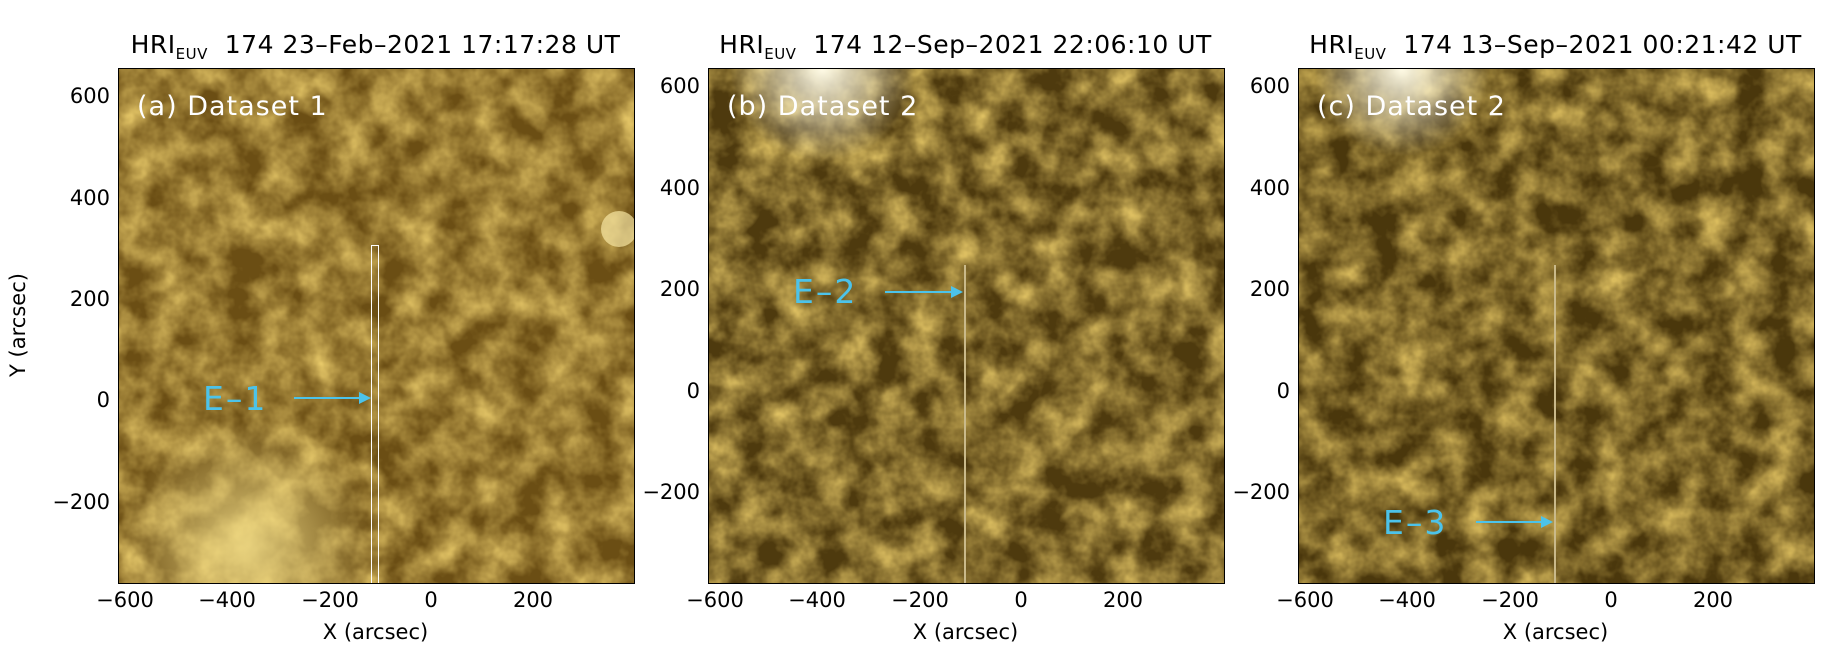 The image size is (1834, 662). What do you see at coordinates (235, 398) in the screenshot?
I see `event-label: E–1` at bounding box center [235, 398].